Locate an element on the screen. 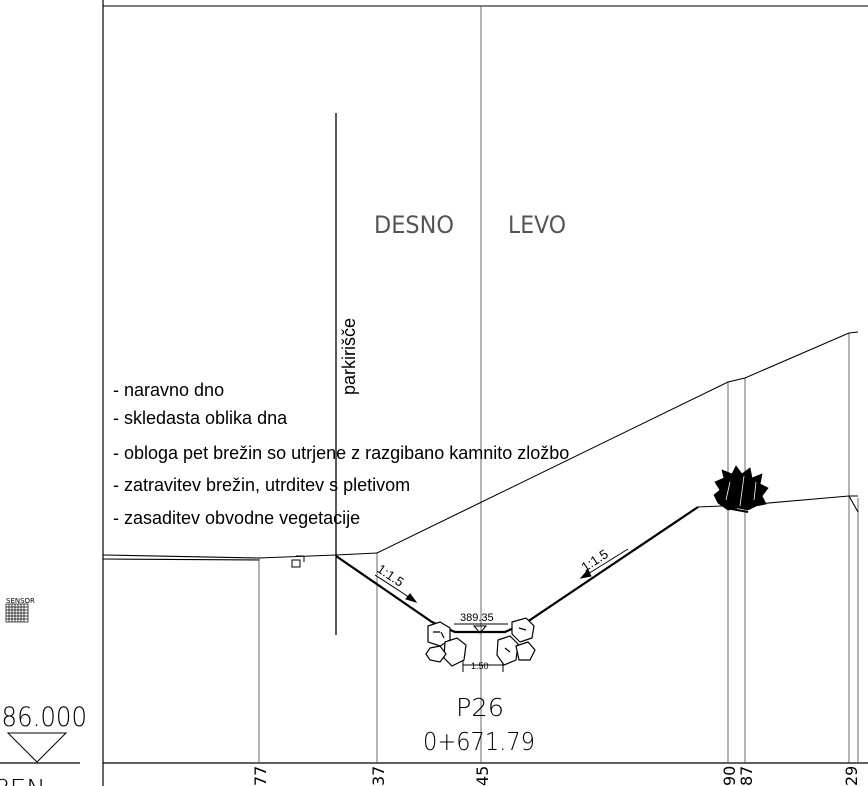  profile-chainage: 0+671.79 is located at coordinates (479, 741).